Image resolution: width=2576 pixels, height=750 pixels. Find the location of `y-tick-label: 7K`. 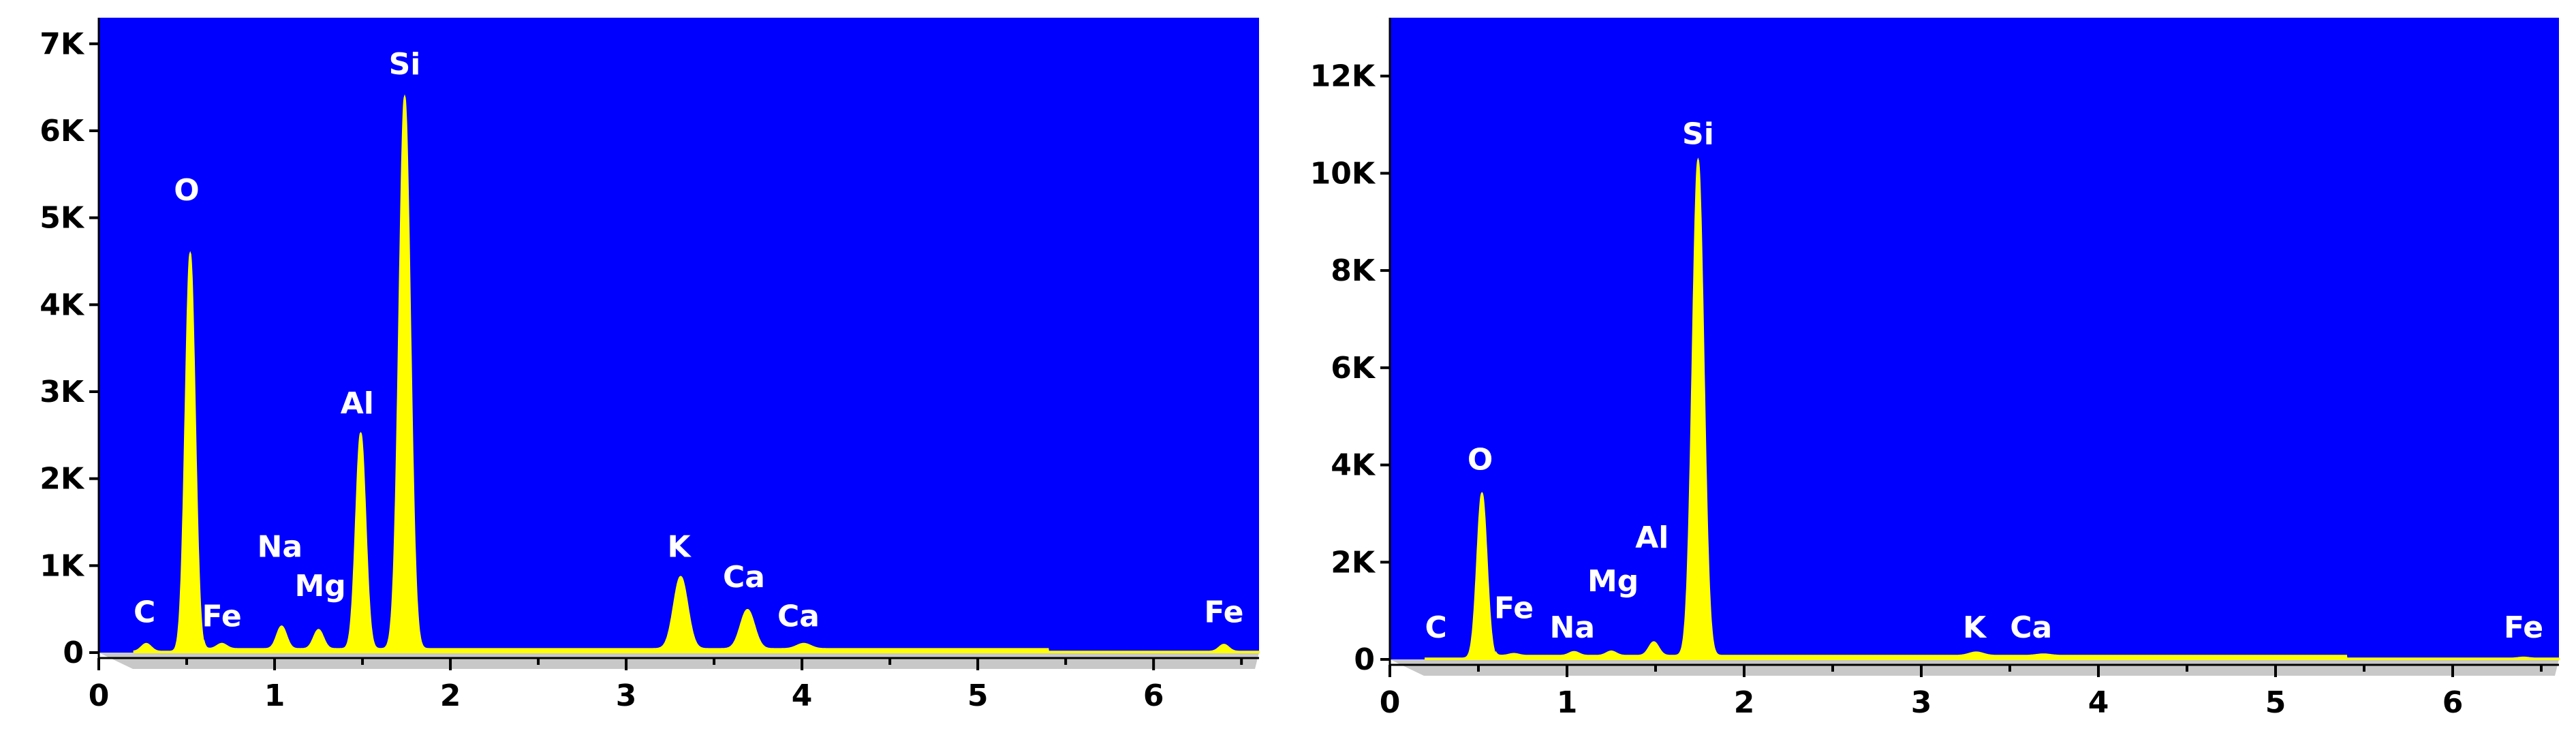

y-tick-label: 7K is located at coordinates (62, 44).